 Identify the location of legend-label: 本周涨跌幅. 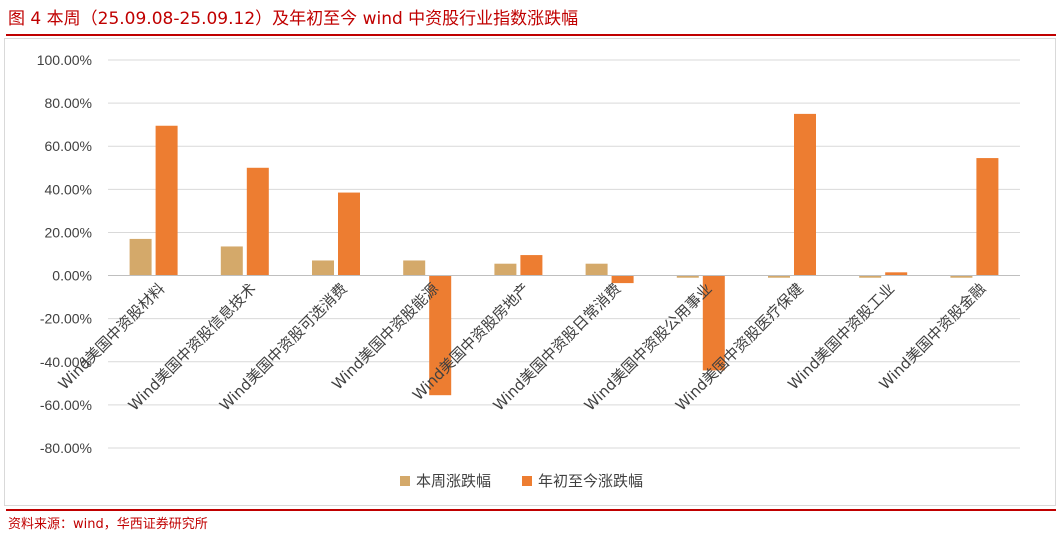
(453, 481).